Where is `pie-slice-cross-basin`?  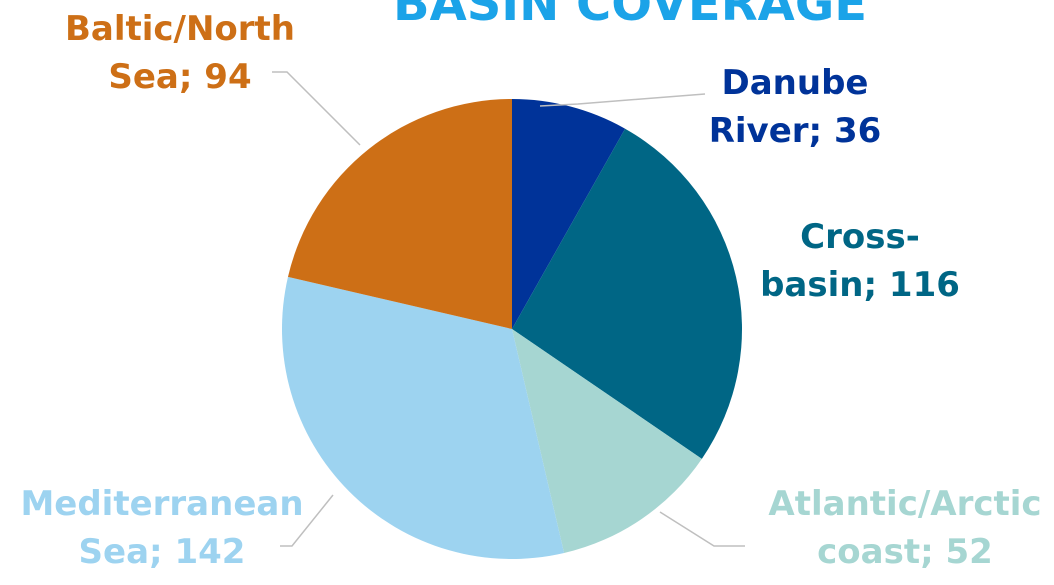
pie-slice-cross-basin is located at coordinates (627, 293).